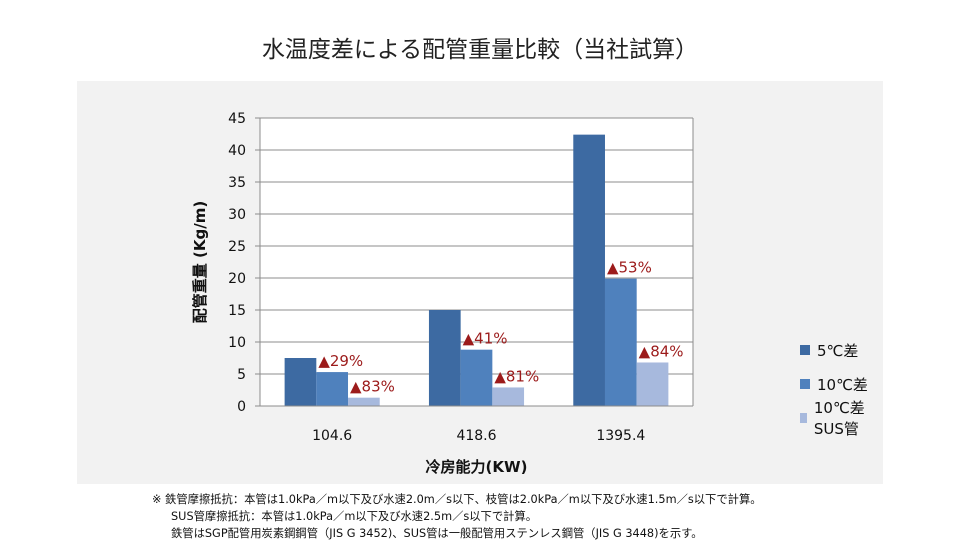 The height and width of the screenshot is (560, 960). I want to click on legend-item-5c: 5℃差, so click(841, 350).